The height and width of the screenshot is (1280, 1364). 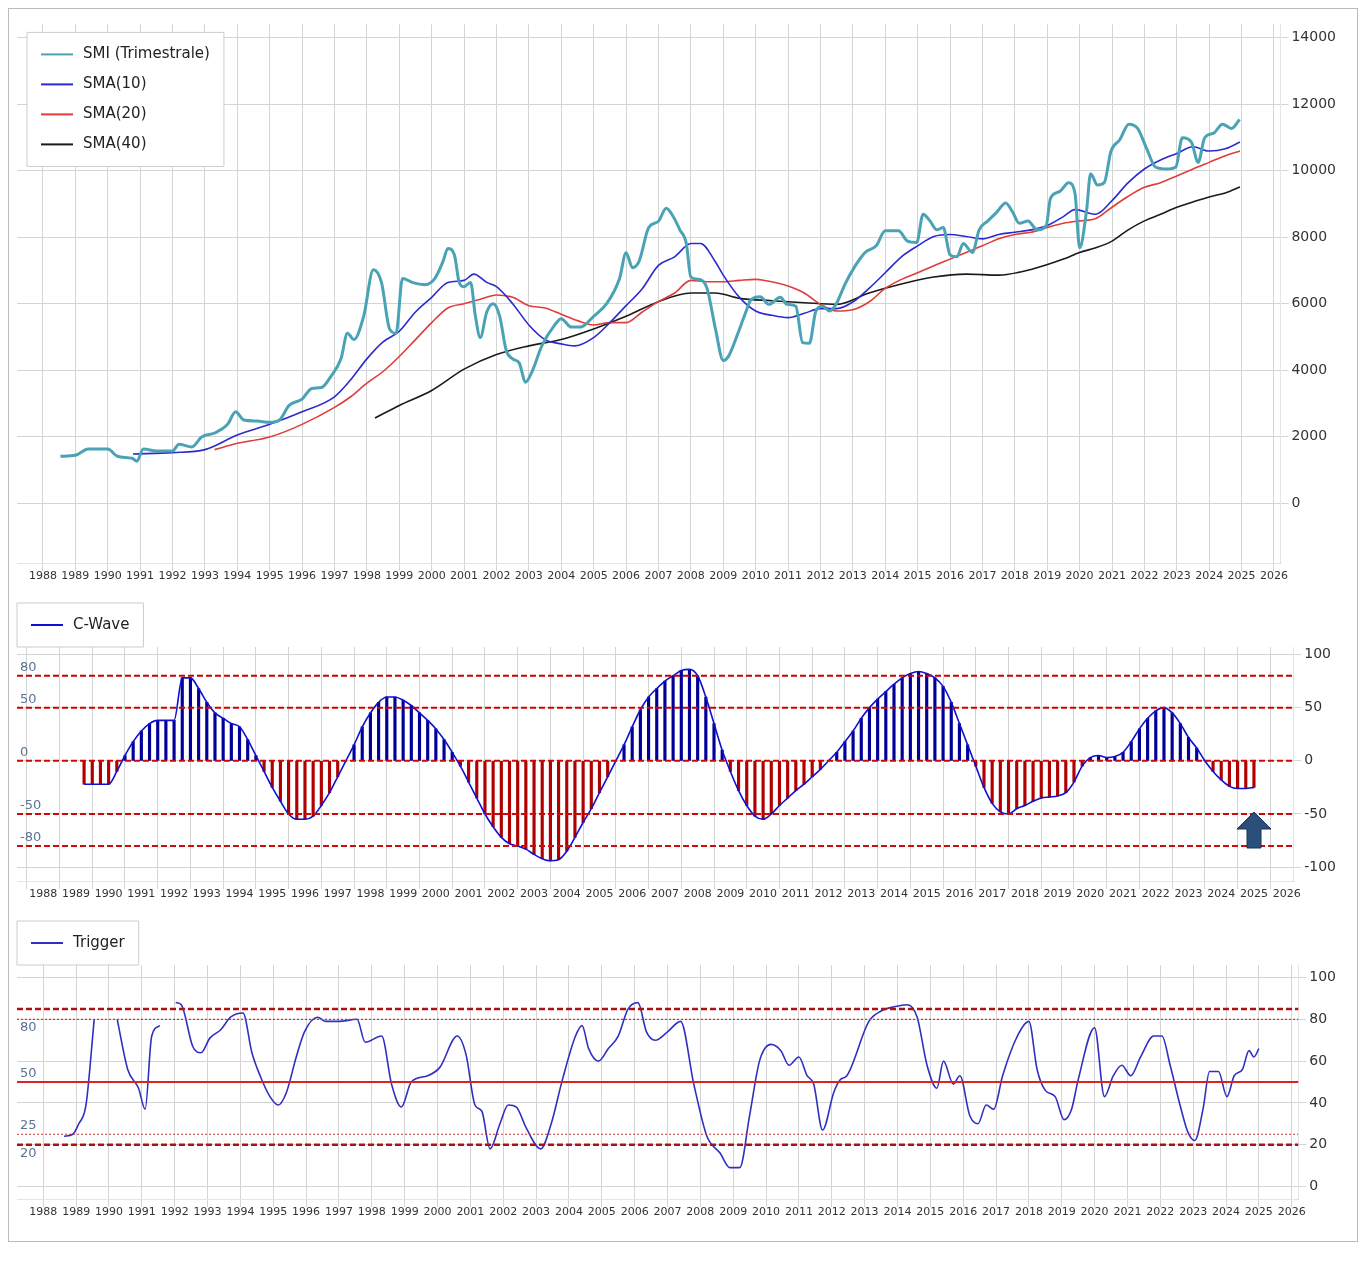 I want to click on y-tick-label: 8000, so click(x=1309, y=235).